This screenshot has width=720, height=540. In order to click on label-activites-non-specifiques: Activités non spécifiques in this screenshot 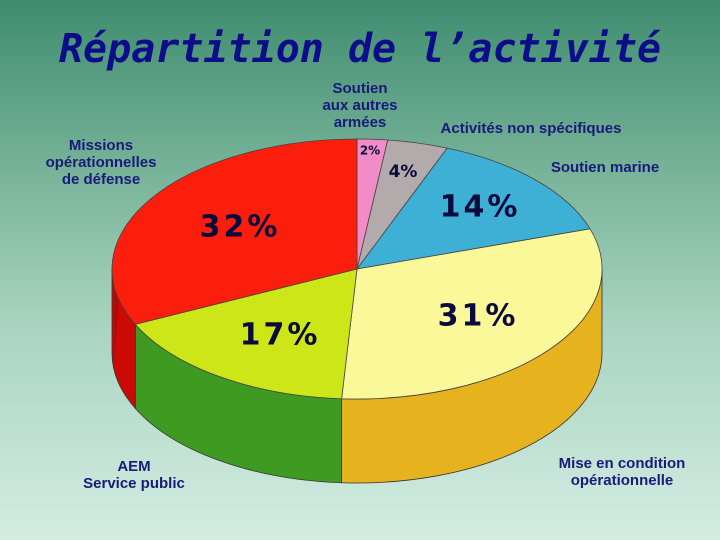, I will do `click(531, 128)`.